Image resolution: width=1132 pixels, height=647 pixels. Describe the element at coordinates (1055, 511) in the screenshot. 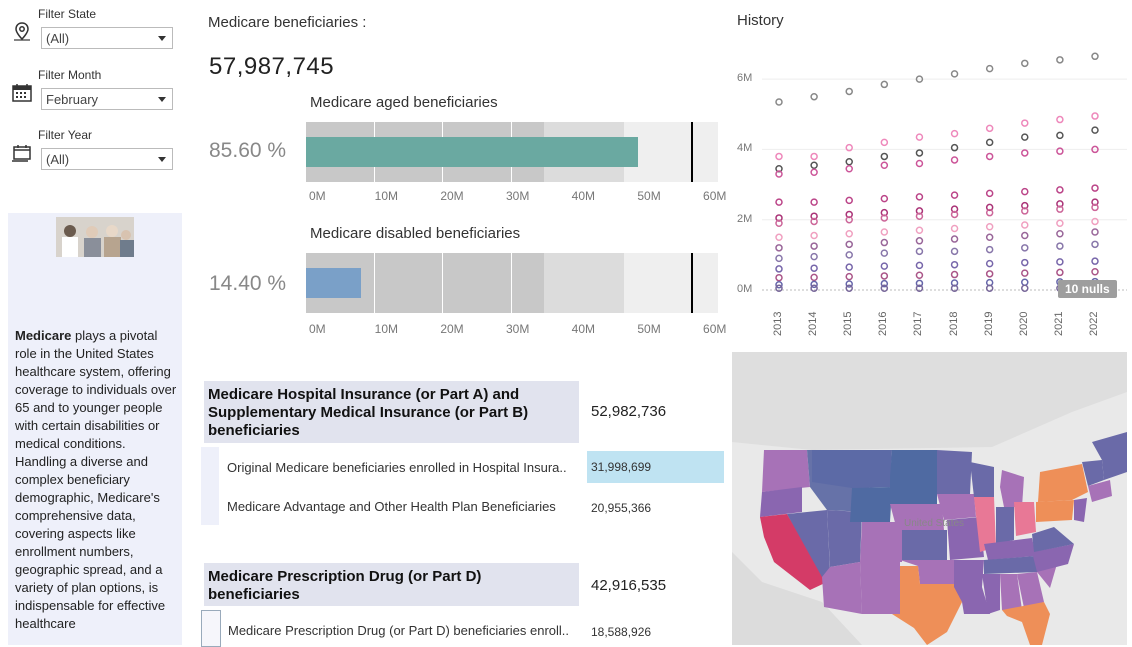

I see `state-pa` at that location.